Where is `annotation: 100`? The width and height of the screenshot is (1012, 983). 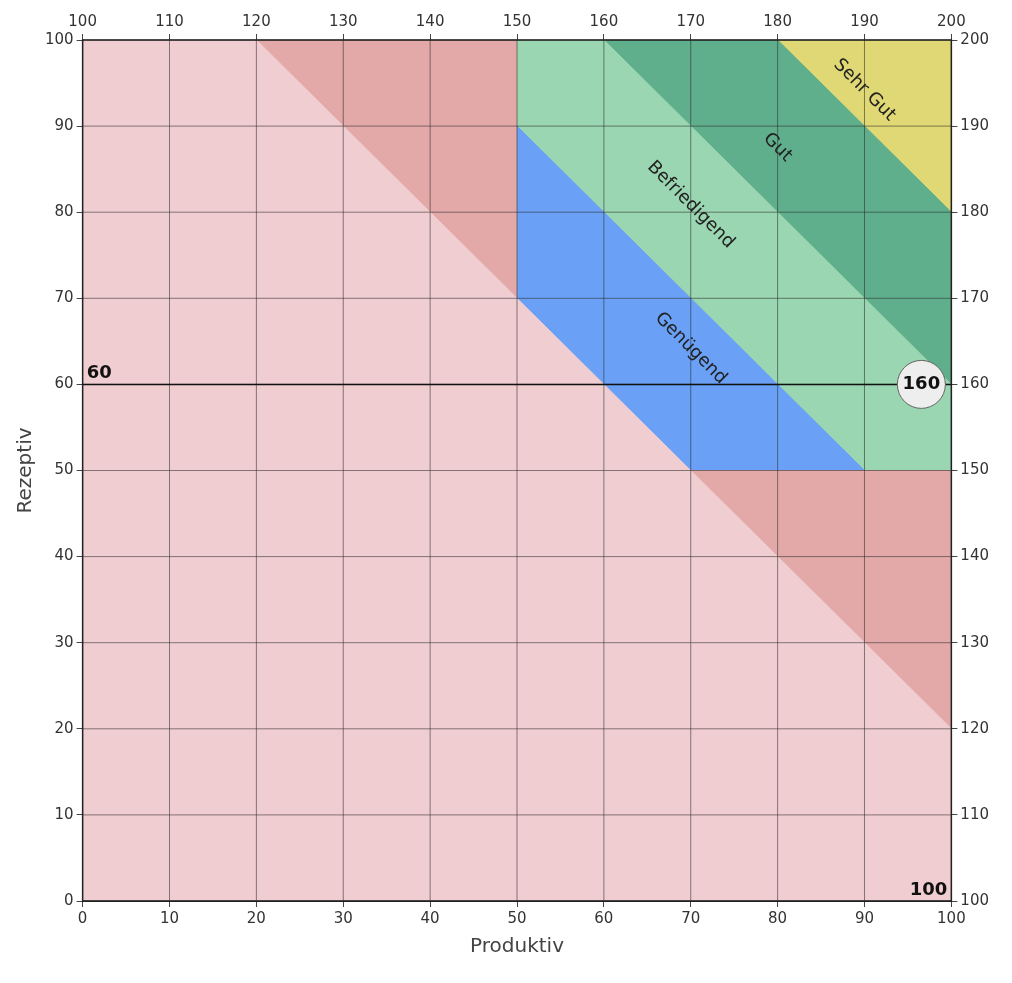
annotation: 100 is located at coordinates (928, 888).